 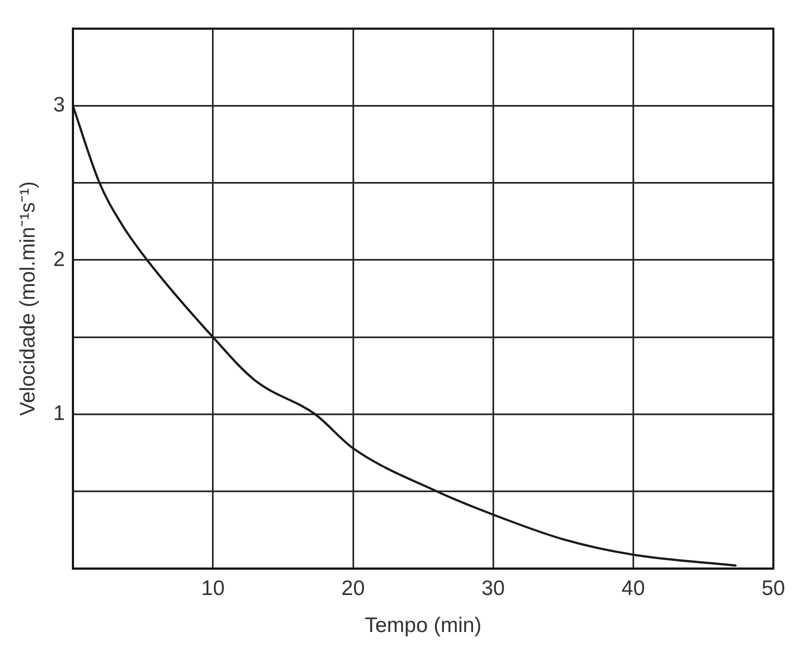 What do you see at coordinates (773, 588) in the screenshot?
I see `x-tick-label: 50` at bounding box center [773, 588].